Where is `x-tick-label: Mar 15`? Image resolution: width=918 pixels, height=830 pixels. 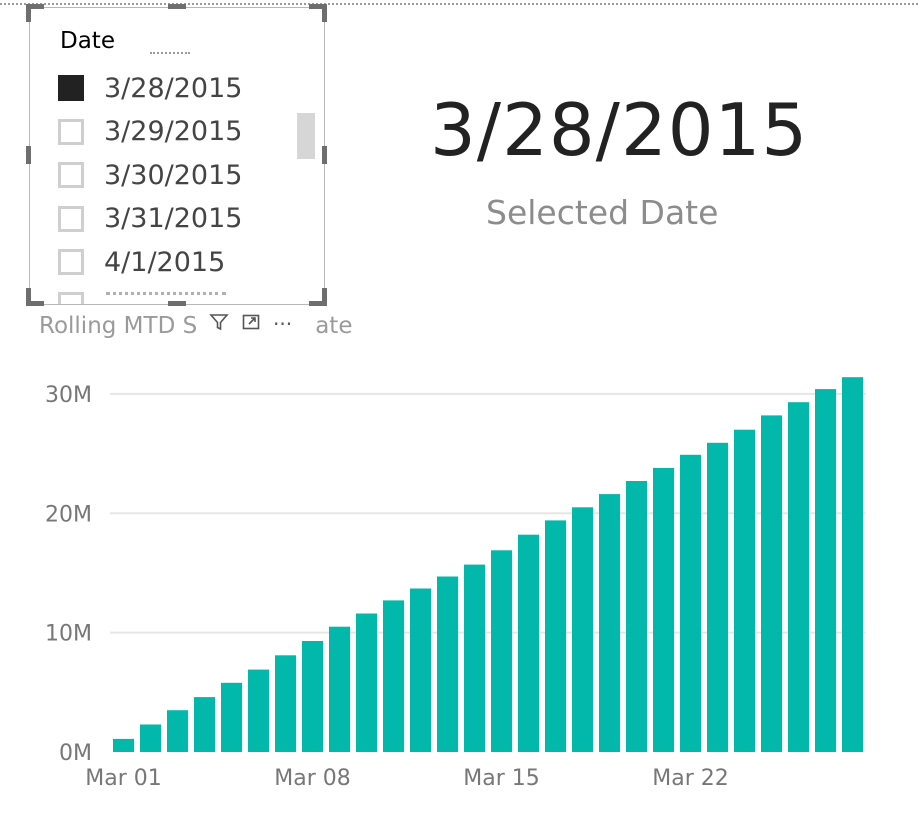
x-tick-label: Mar 15 is located at coordinates (501, 778).